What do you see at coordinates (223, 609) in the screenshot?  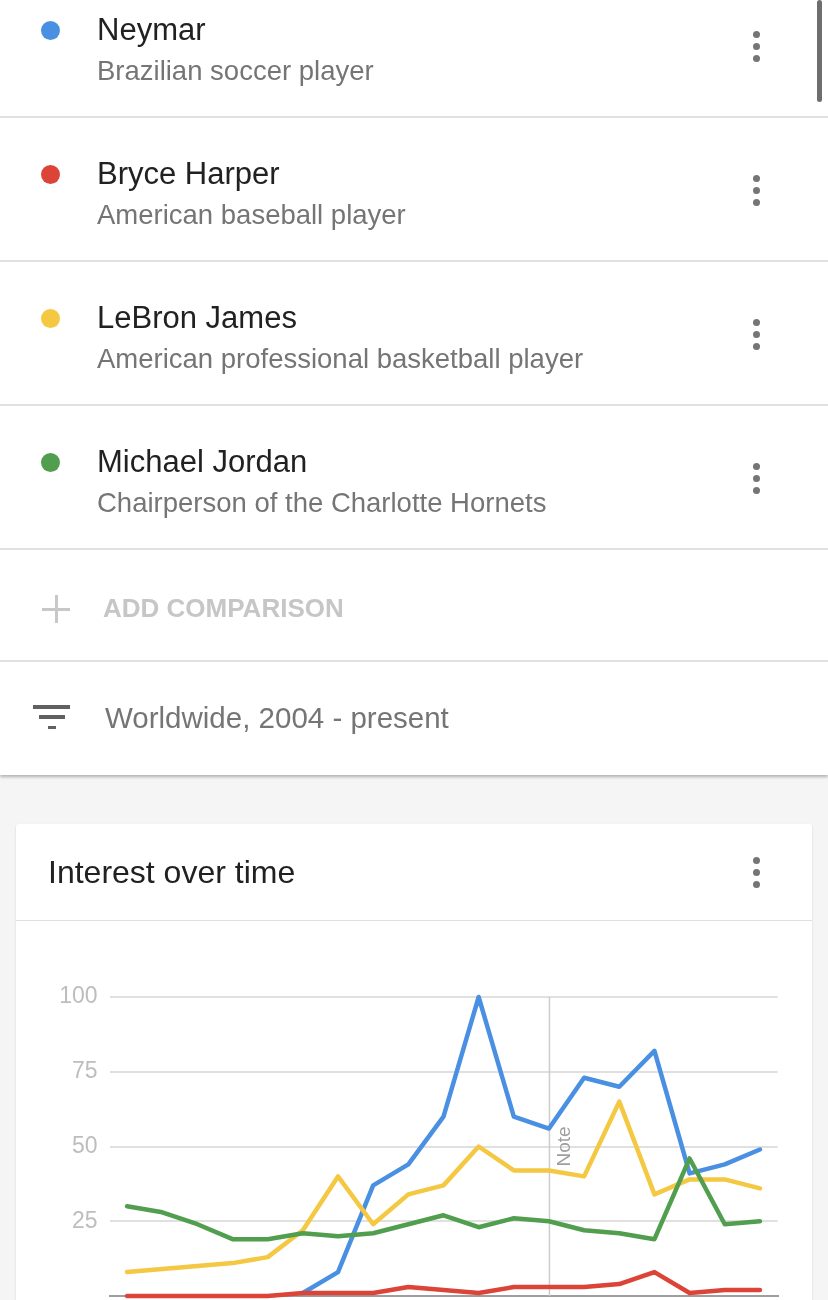 I see `text: ADD COMPARISON` at bounding box center [223, 609].